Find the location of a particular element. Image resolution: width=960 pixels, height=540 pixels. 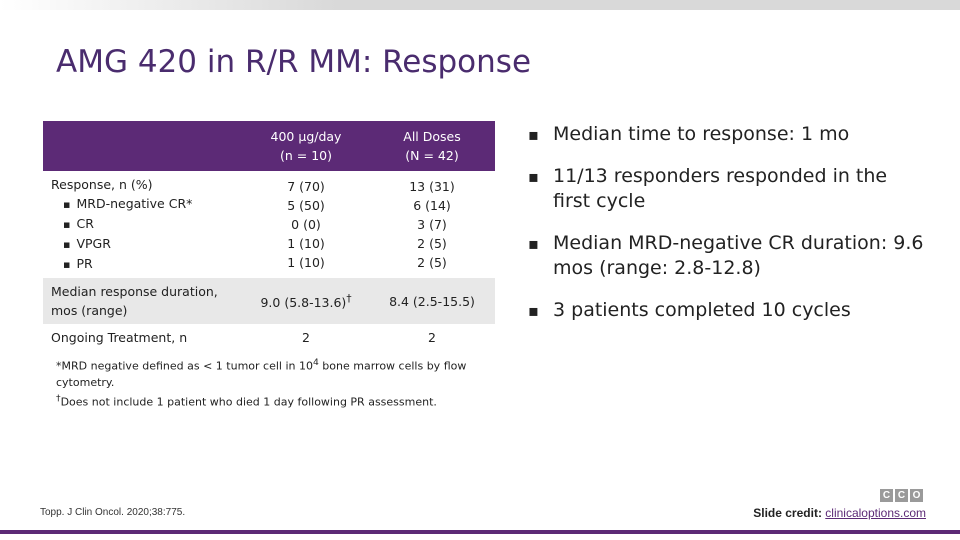

cell-duration-all: 8.4 (2.5-15.5) is located at coordinates (432, 301).